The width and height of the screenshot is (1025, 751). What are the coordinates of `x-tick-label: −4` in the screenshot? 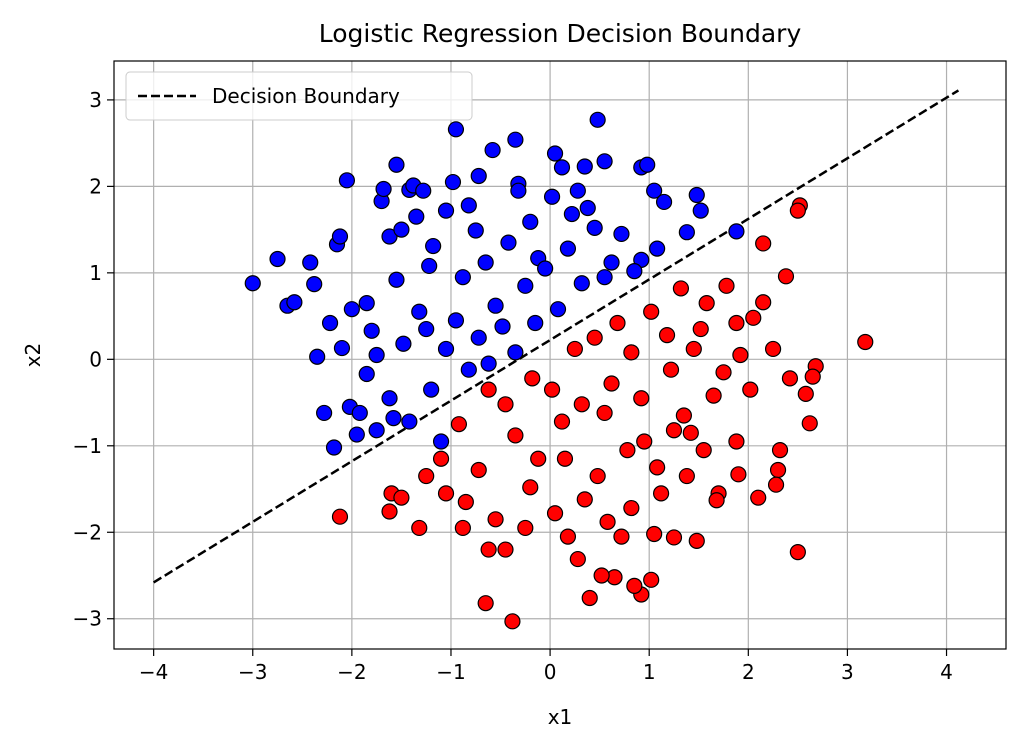 It's located at (153, 672).